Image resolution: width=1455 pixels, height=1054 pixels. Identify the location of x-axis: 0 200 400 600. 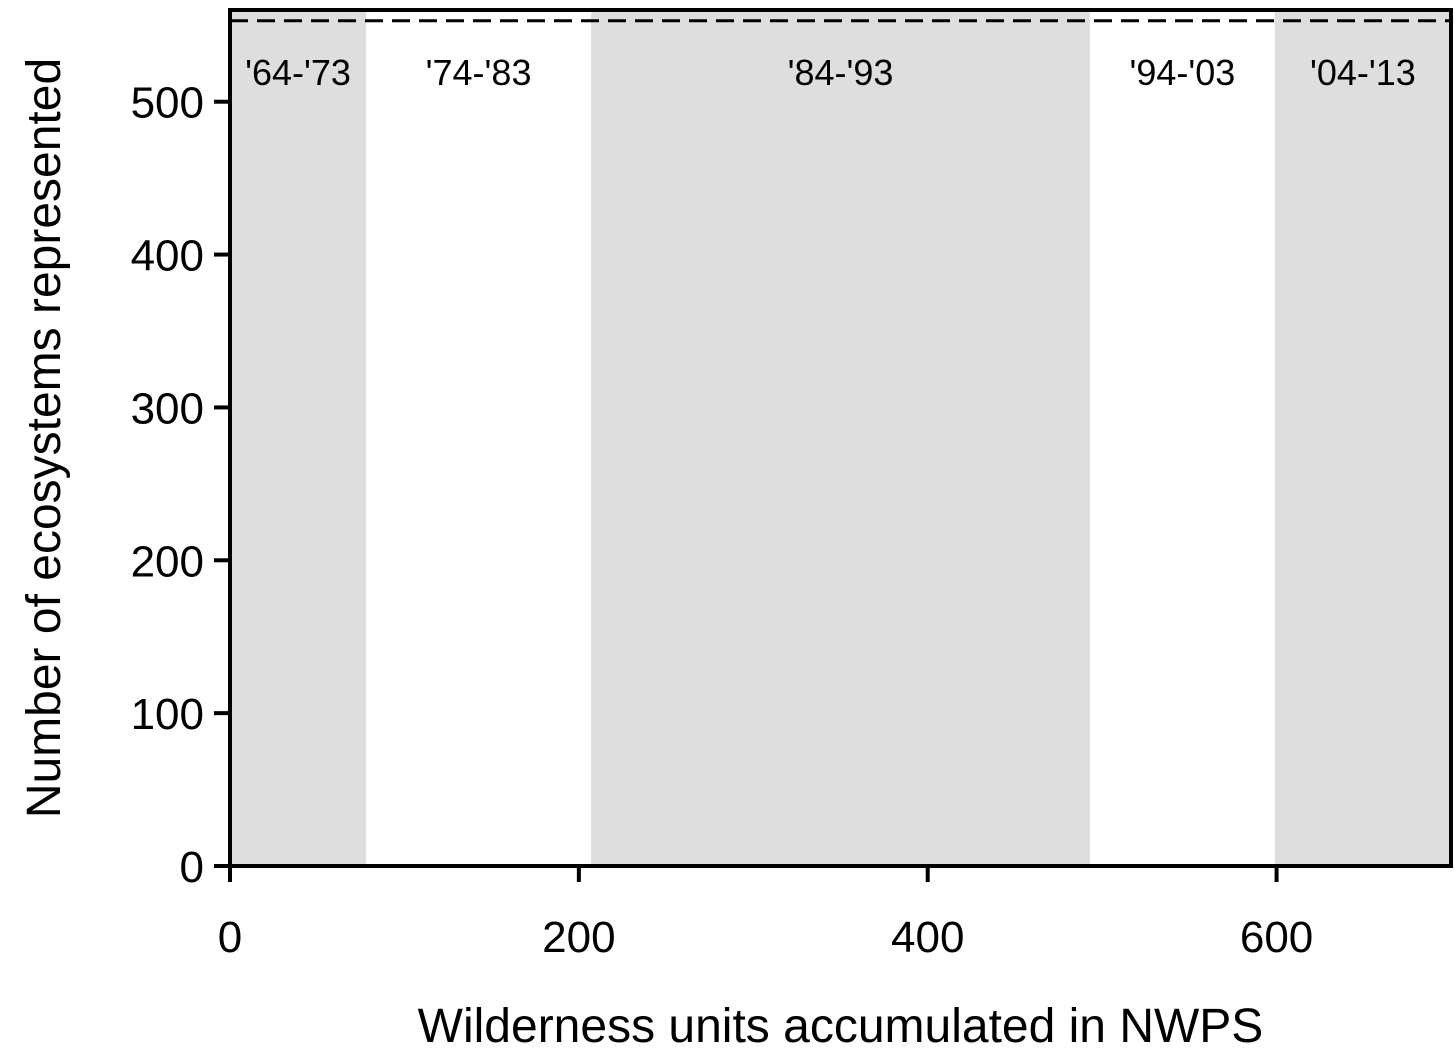
(765, 914).